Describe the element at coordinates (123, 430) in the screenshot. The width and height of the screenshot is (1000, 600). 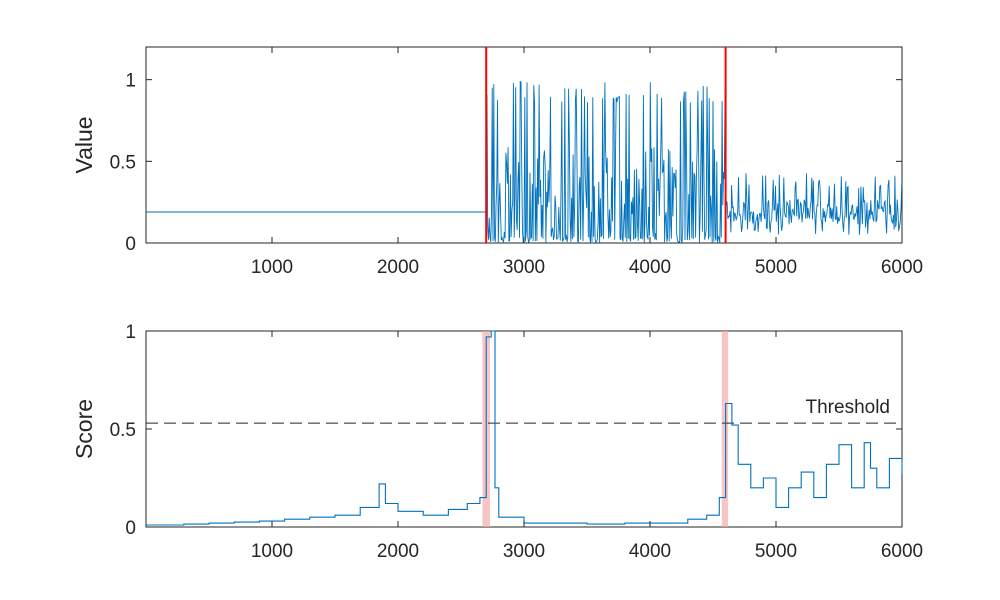
I see `score-y-tick-label: 0.5` at that location.